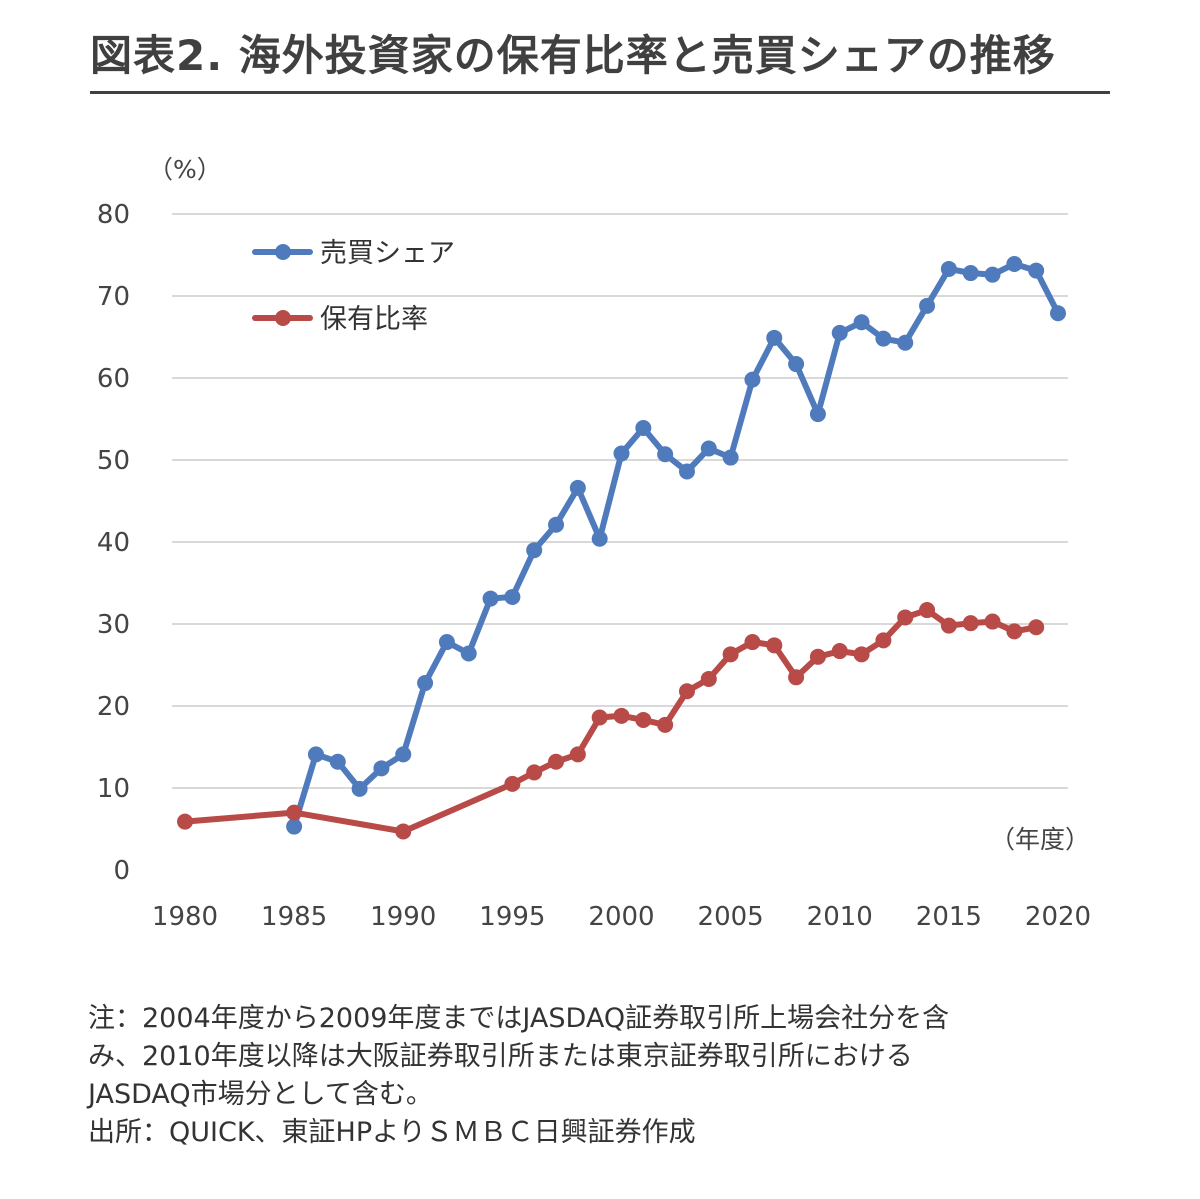 Image resolution: width=1200 pixels, height=1199 pixels. I want to click on legend-label: 保有比率, so click(374, 319).